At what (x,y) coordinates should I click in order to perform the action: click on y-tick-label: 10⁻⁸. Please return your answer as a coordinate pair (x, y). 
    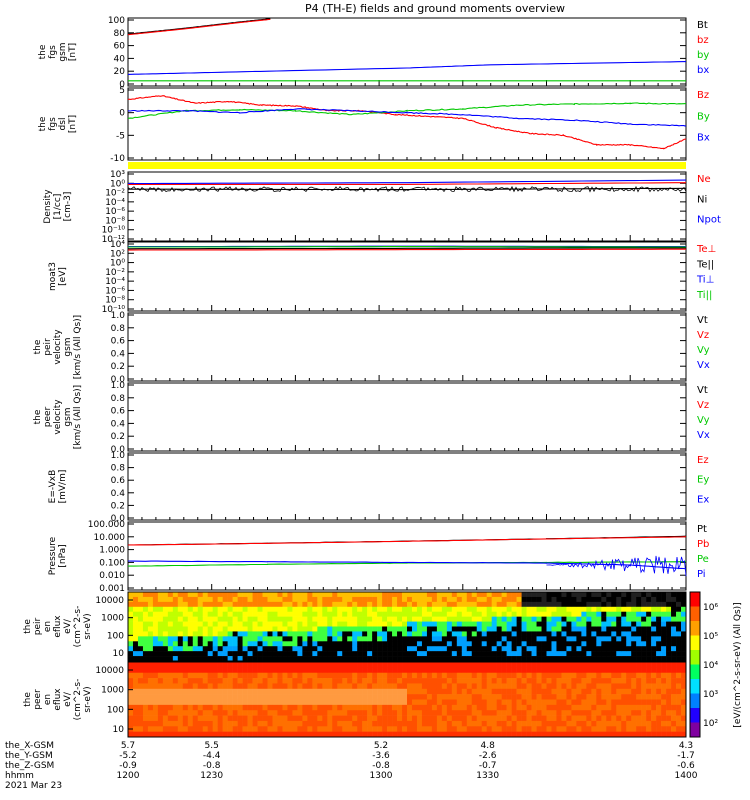
    Looking at the image, I should click on (115, 221).